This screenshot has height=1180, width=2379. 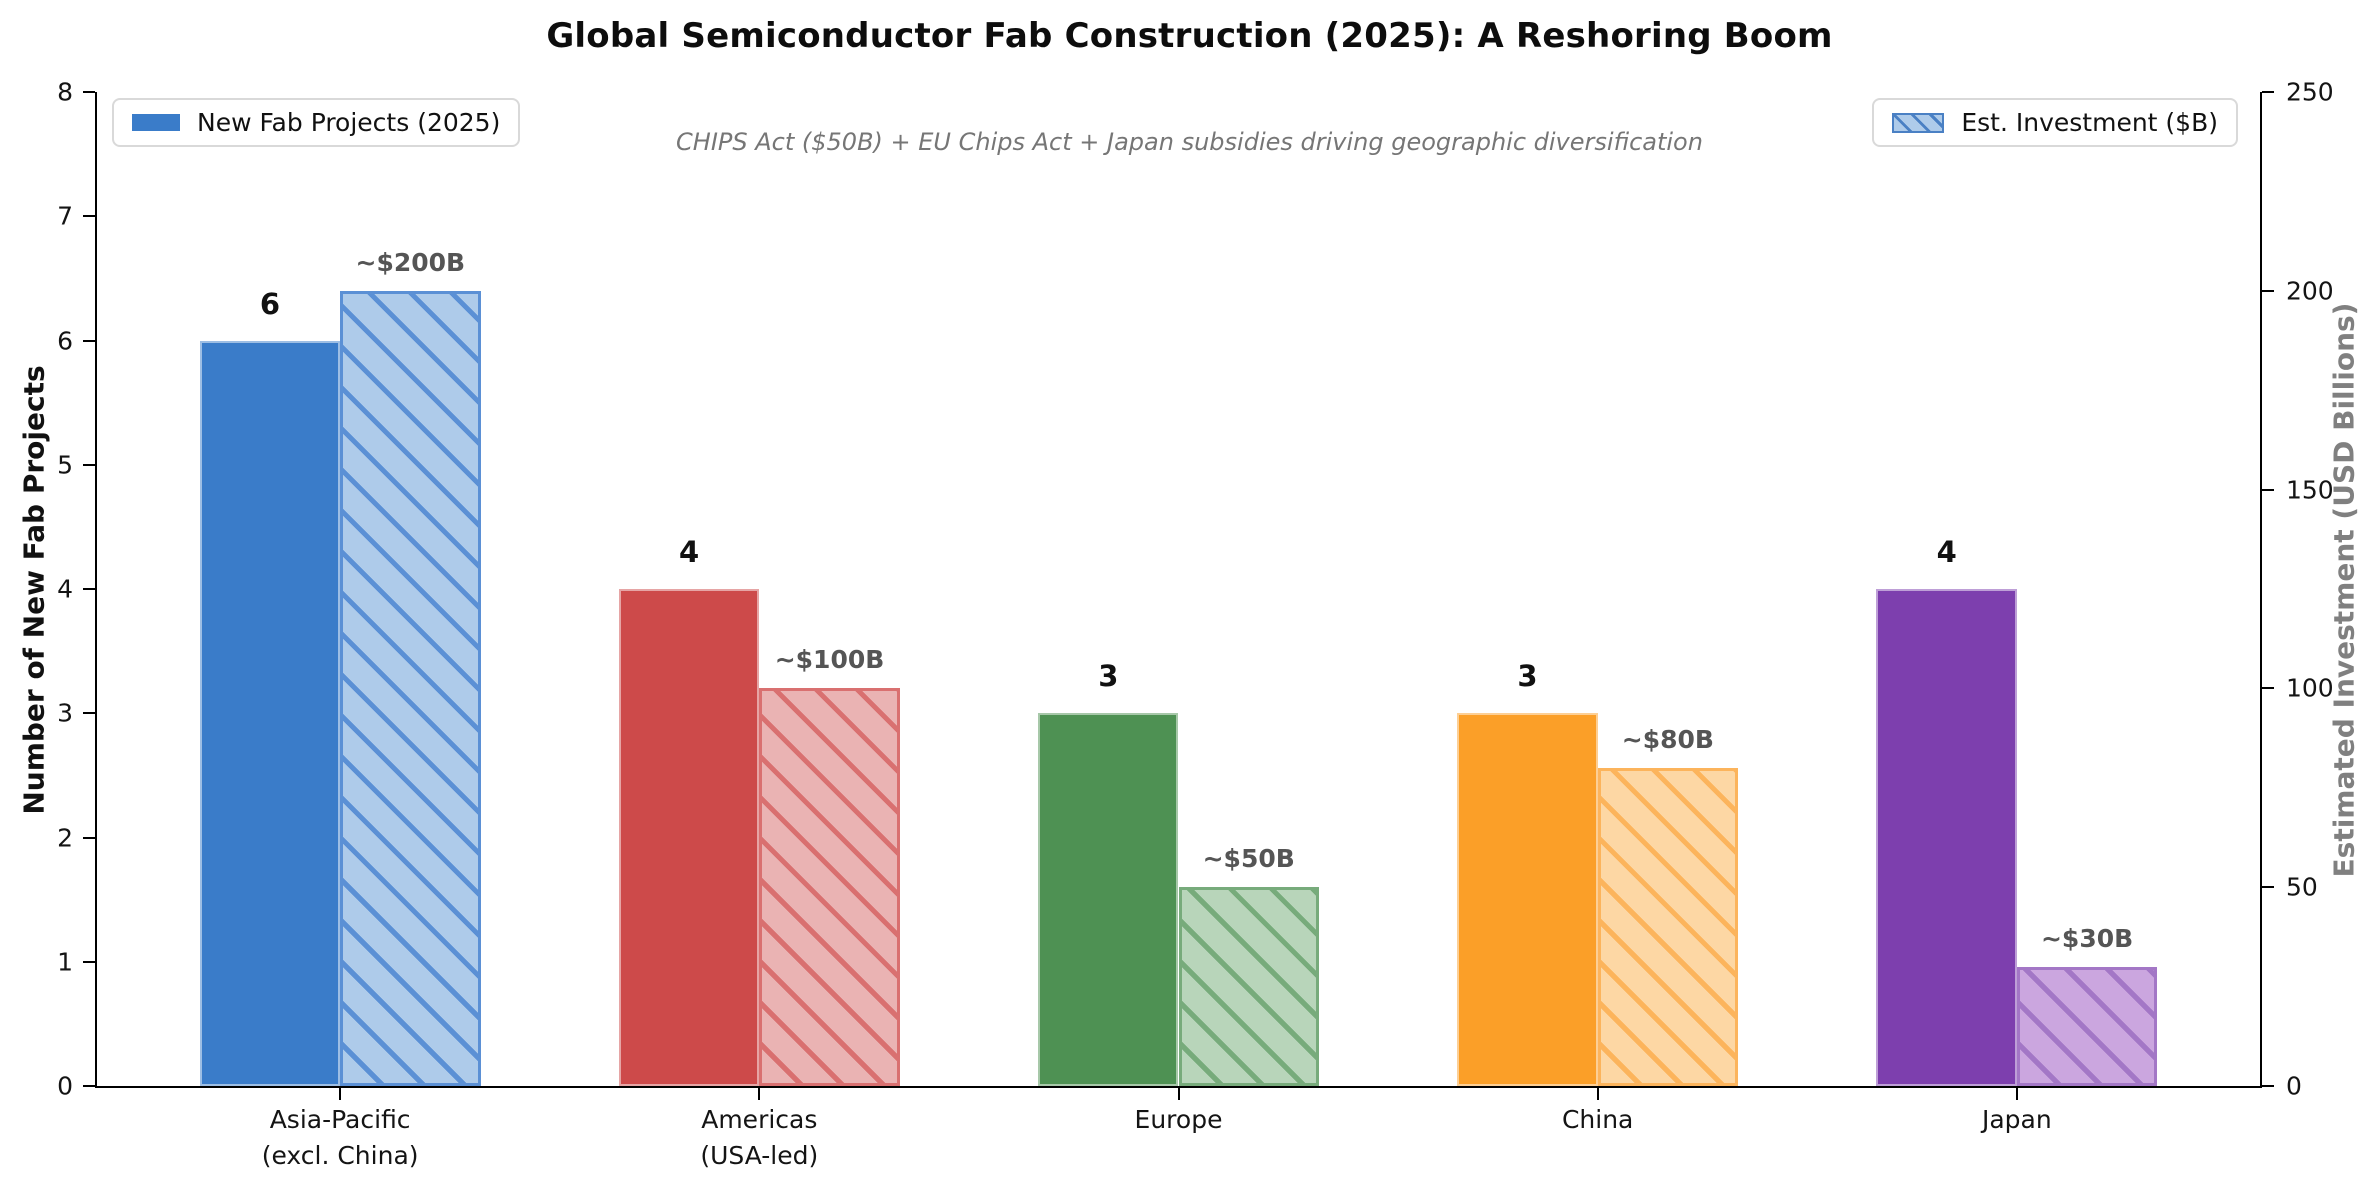 What do you see at coordinates (2089, 122) in the screenshot?
I see `legend-right-label: Est. Investment ($B)` at bounding box center [2089, 122].